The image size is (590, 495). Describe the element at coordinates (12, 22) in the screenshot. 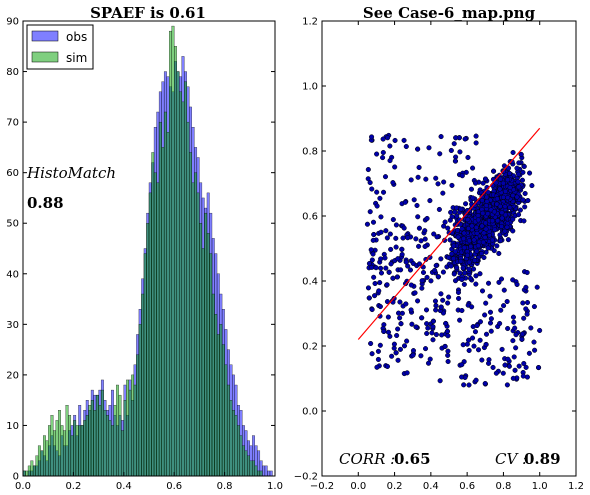

I see `hist-ytick-label-9: 90` at that location.